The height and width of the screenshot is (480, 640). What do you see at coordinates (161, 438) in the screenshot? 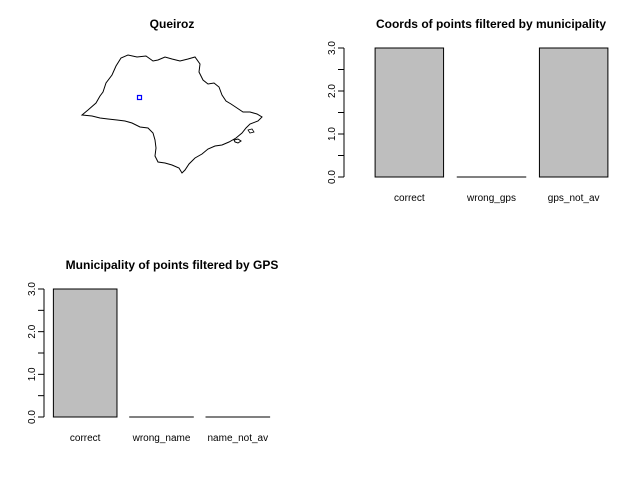
I see `x-tick-label: wrong_name` at bounding box center [161, 438].